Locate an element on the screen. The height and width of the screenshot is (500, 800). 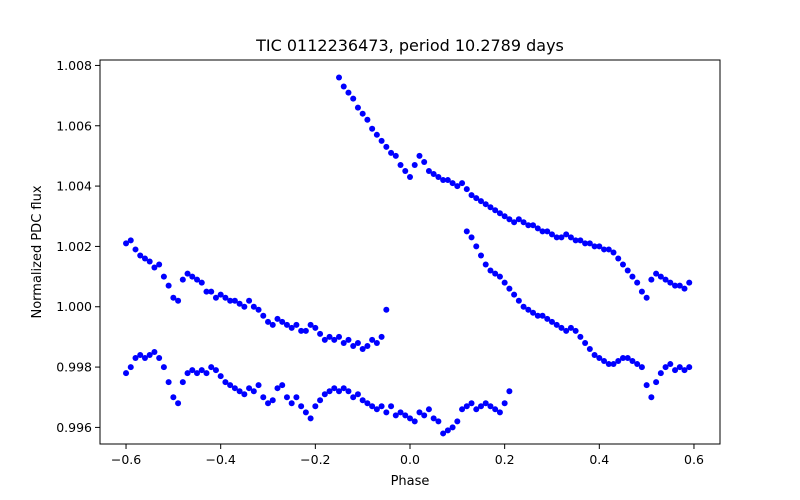
x-tick-label: 0.4 is located at coordinates (599, 459).